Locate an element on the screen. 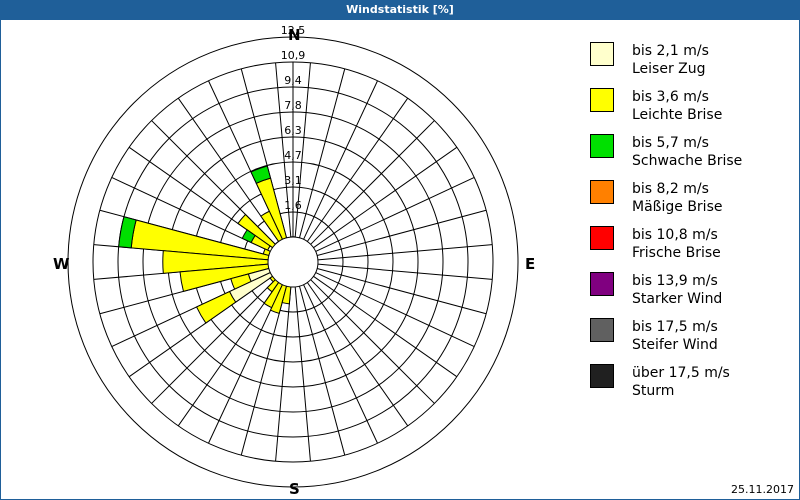 The height and width of the screenshot is (500, 800). legend-label: Frische Brise is located at coordinates (676, 253).